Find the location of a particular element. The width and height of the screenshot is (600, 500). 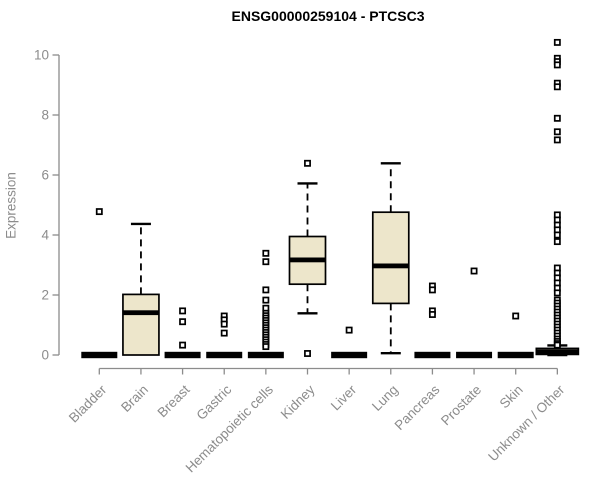

x-category-label: Skin is located at coordinates (511, 396).